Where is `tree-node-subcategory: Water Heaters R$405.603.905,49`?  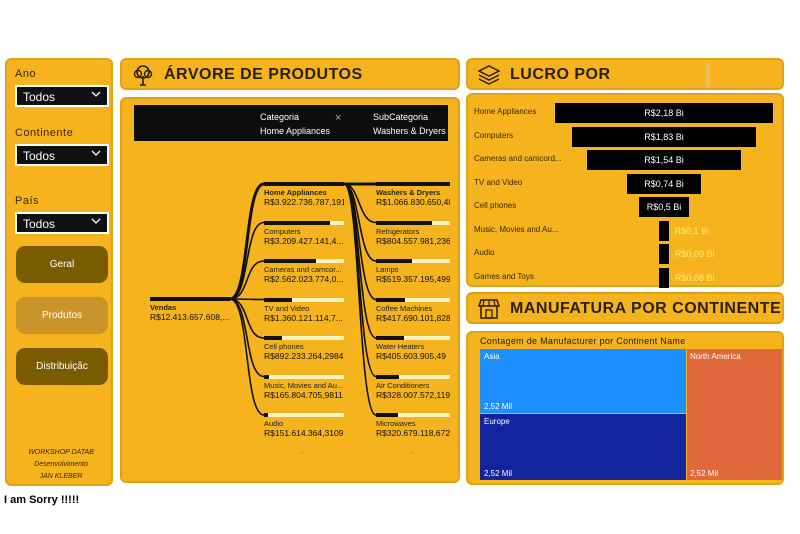
tree-node-subcategory: Water Heaters R$405.603.905,49 is located at coordinates (413, 348).